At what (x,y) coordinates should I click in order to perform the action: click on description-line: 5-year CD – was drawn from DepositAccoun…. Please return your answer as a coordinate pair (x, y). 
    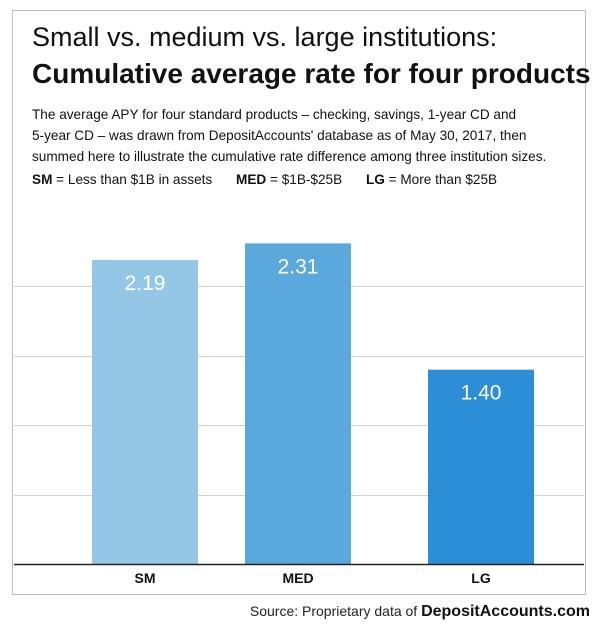
    Looking at the image, I should click on (279, 135).